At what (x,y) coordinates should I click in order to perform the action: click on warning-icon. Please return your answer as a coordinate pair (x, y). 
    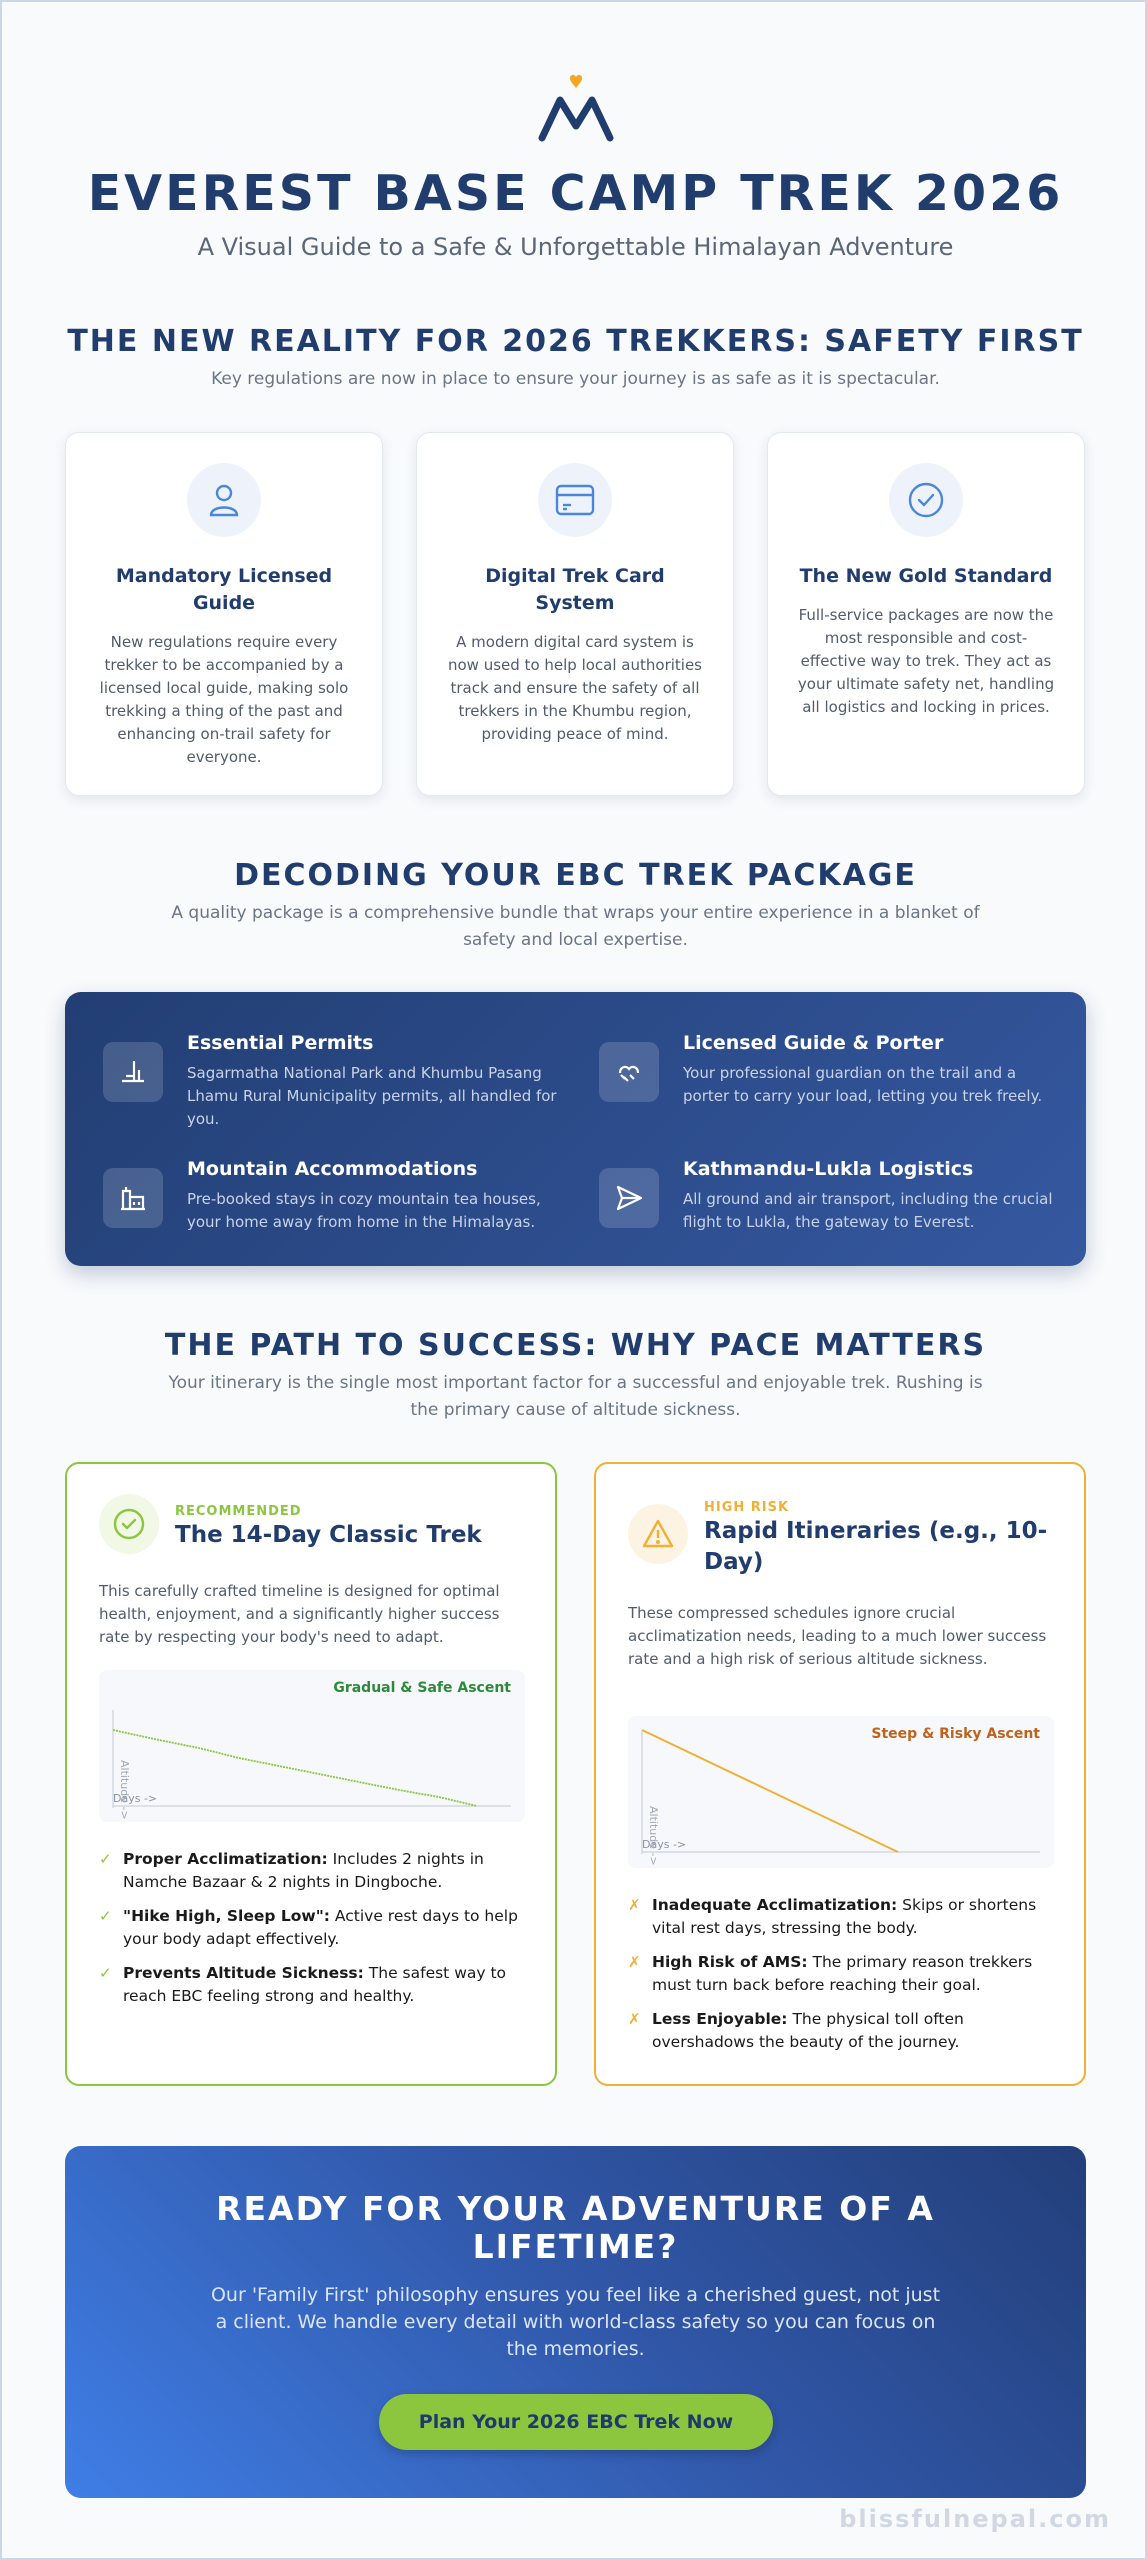
    Looking at the image, I should click on (658, 1534).